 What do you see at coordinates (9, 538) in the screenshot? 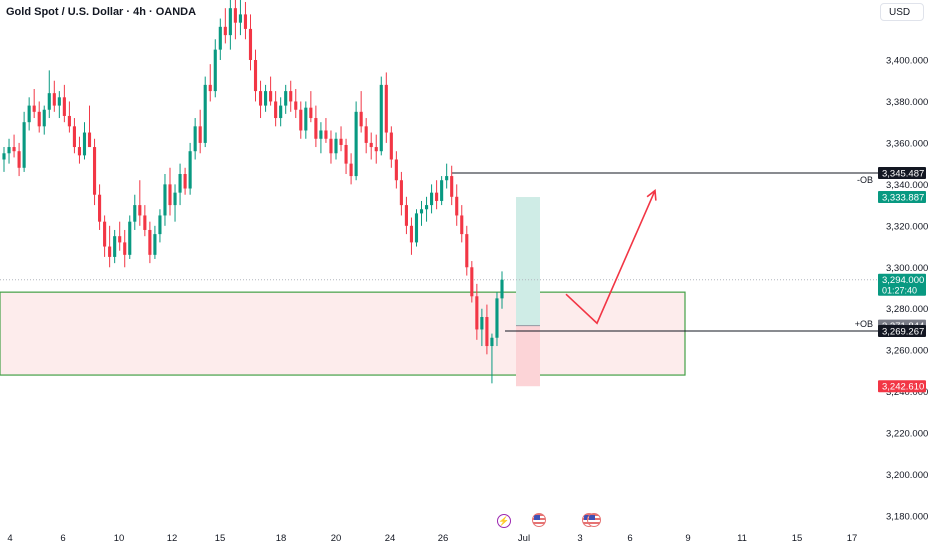
I see `x-tick-label: 4` at bounding box center [9, 538].